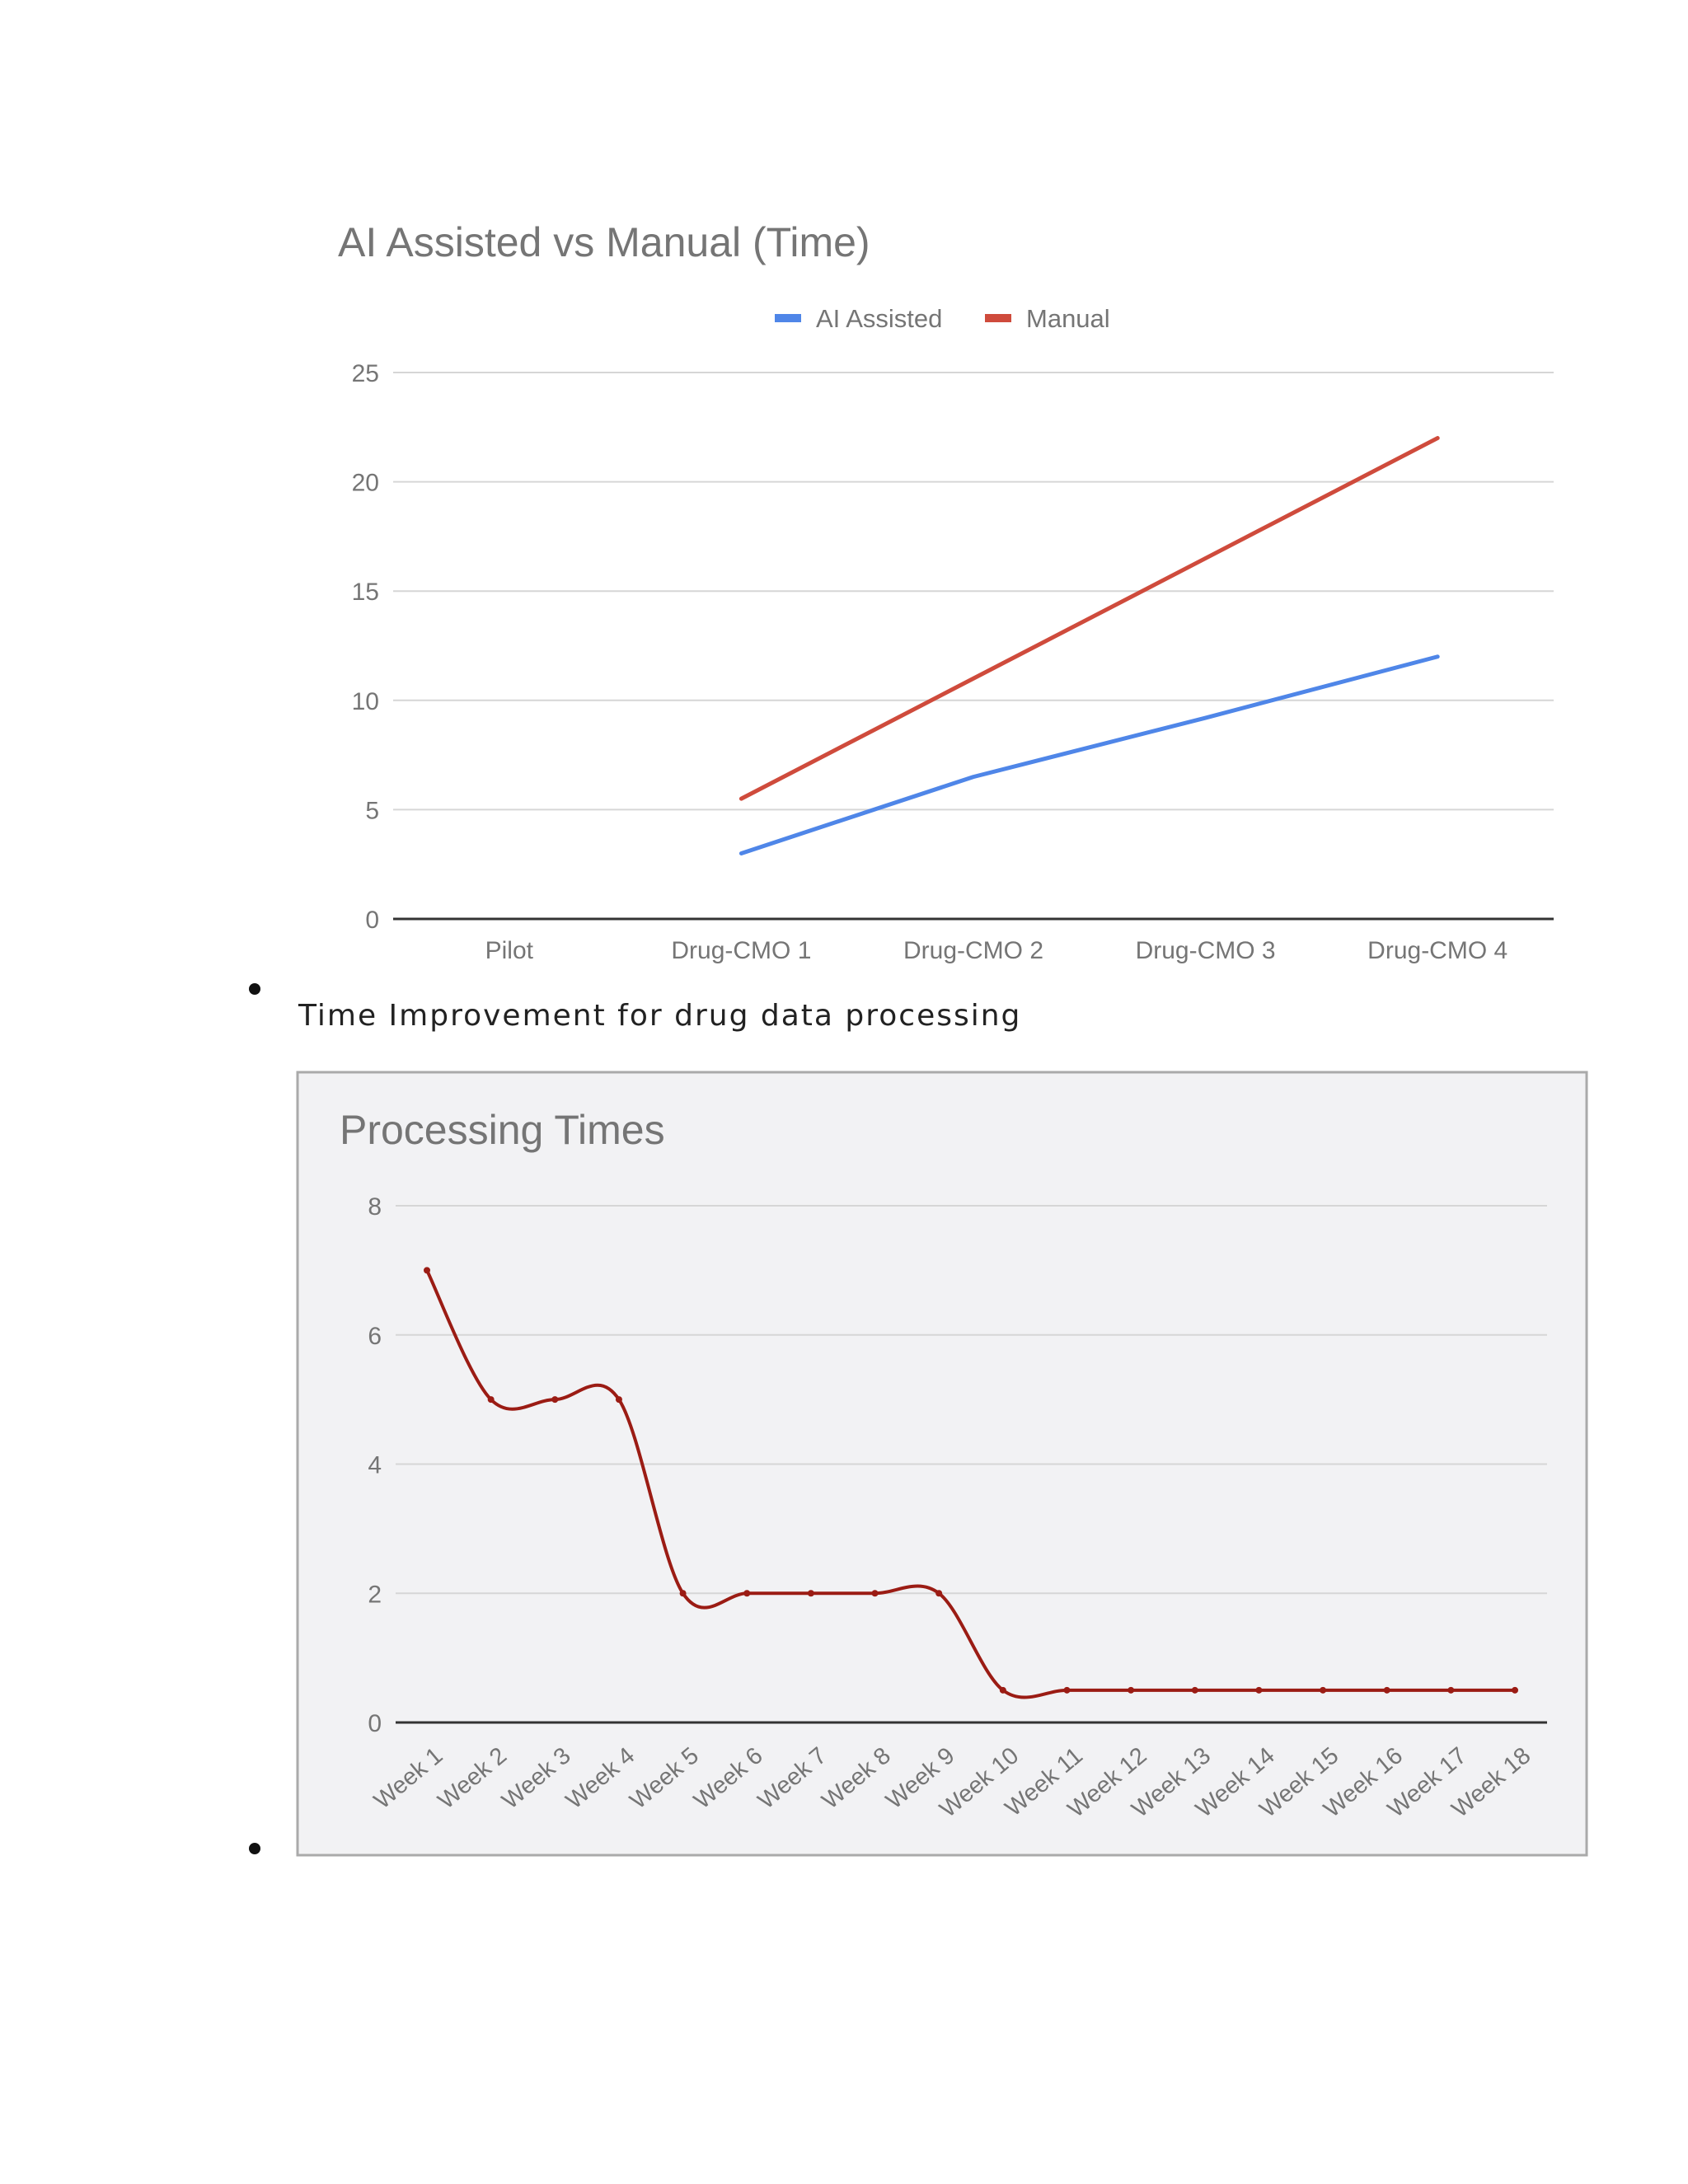  Describe the element at coordinates (1089, 754) in the screenshot. I see `series-line-ai-assisted` at that location.